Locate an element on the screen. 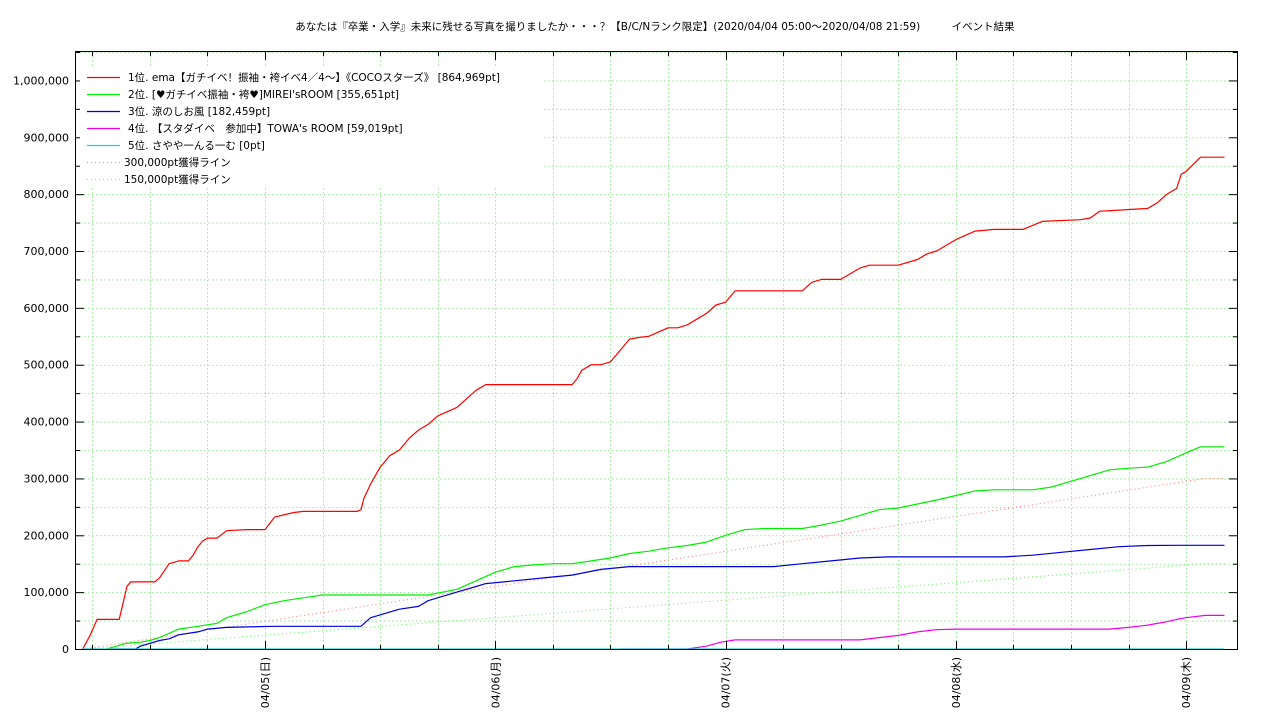 This screenshot has height=720, width=1280. x-tick-label: 04/05(日) is located at coordinates (265, 682).